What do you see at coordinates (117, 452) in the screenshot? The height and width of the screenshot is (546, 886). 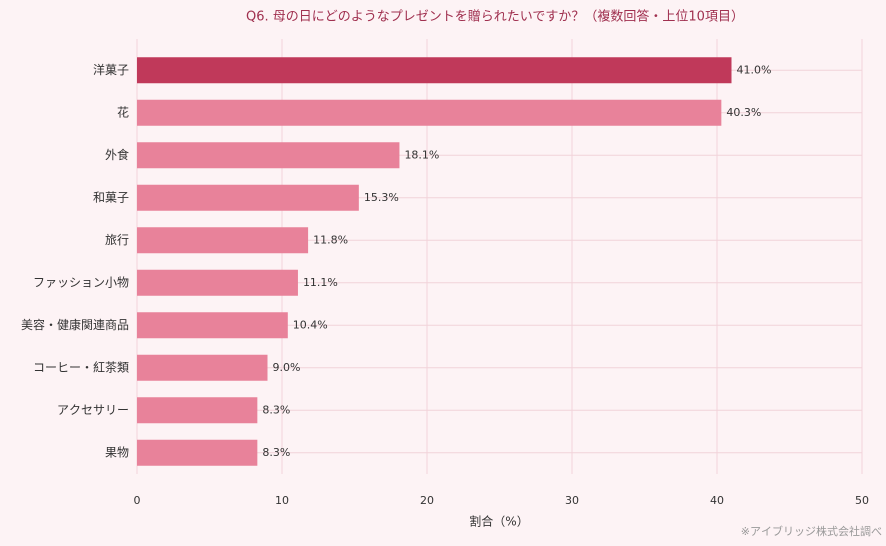 I see `y-tick-label: 果物` at bounding box center [117, 452].